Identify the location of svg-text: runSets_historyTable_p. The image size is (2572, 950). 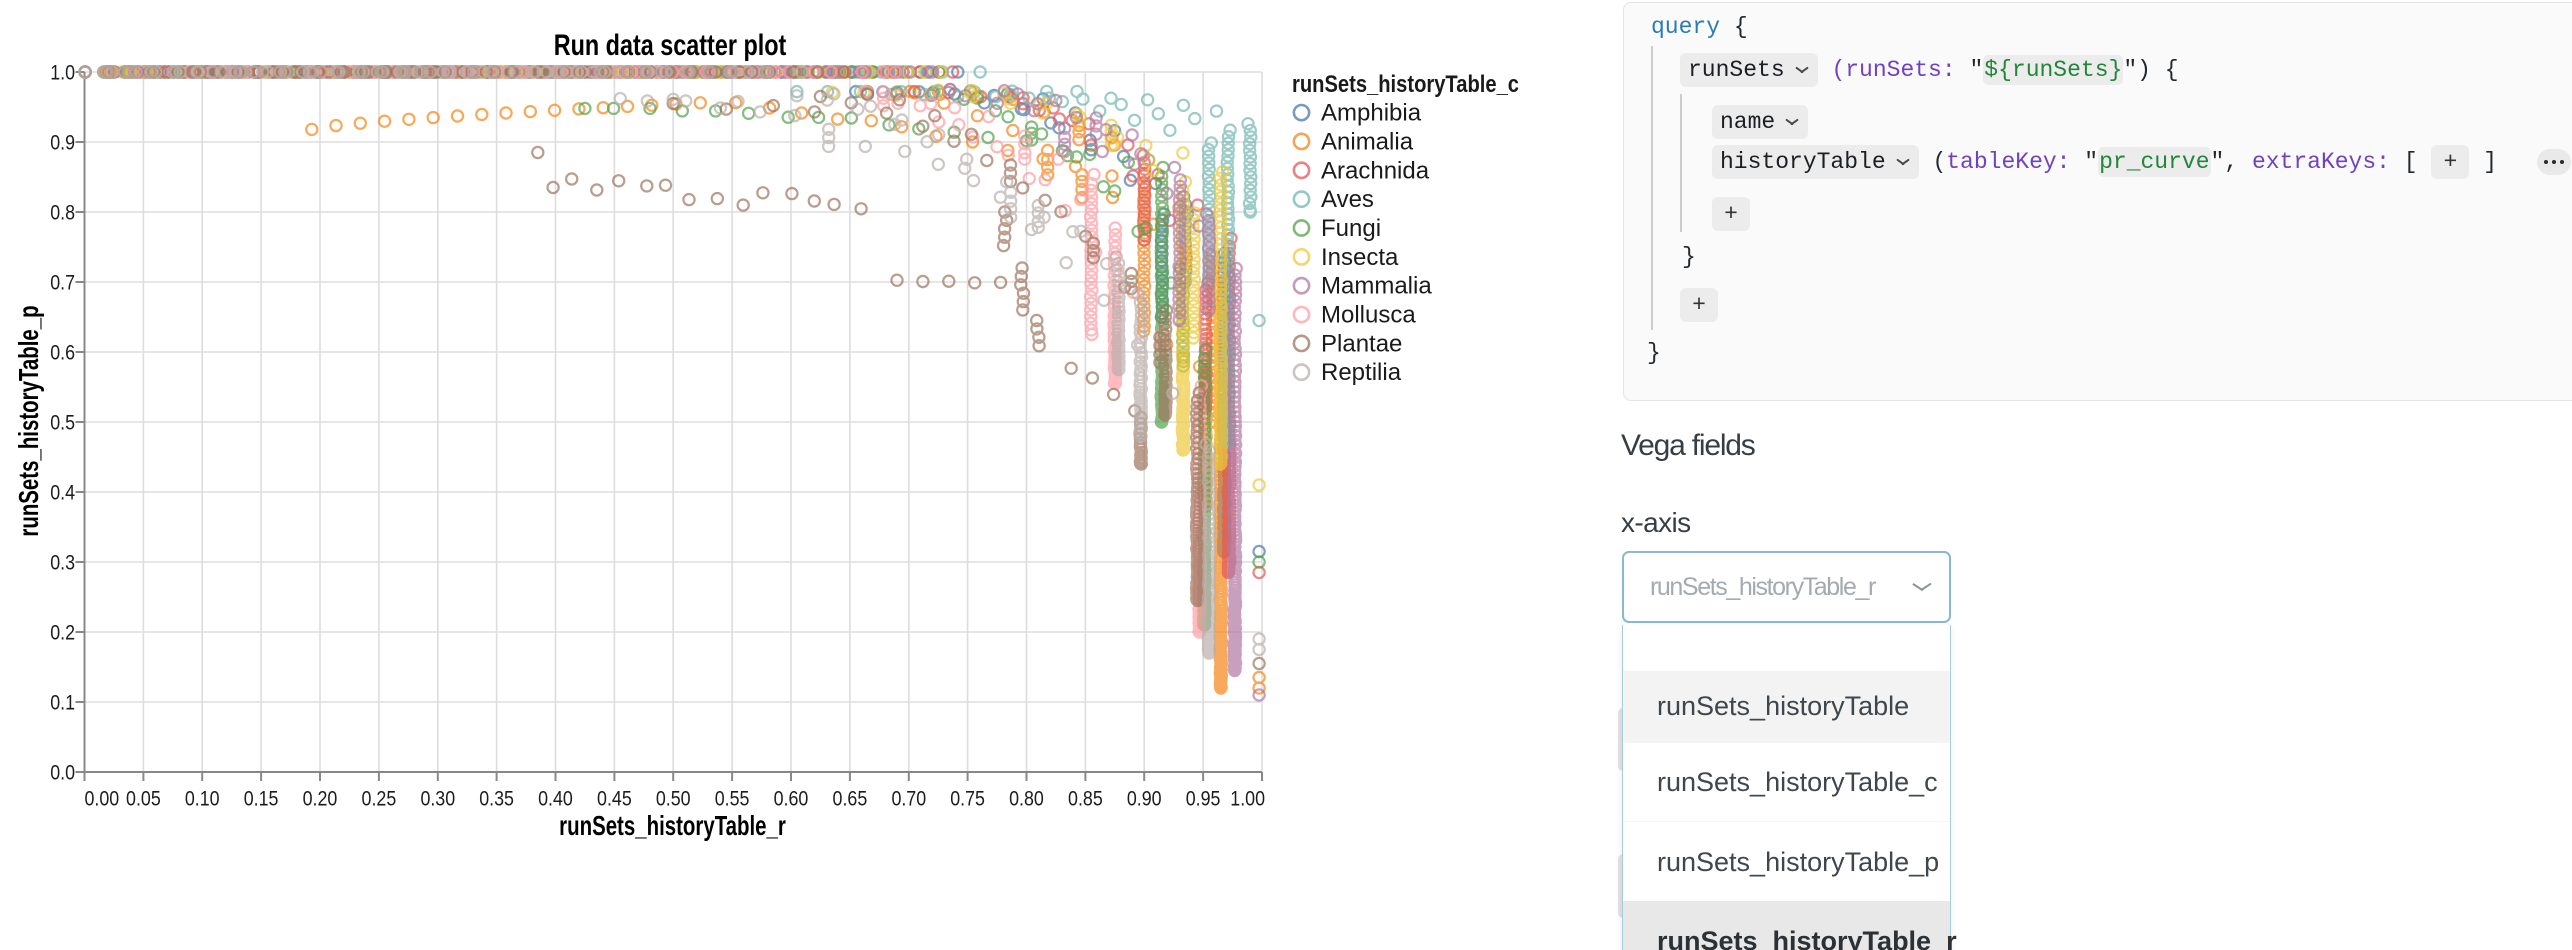
(29, 420).